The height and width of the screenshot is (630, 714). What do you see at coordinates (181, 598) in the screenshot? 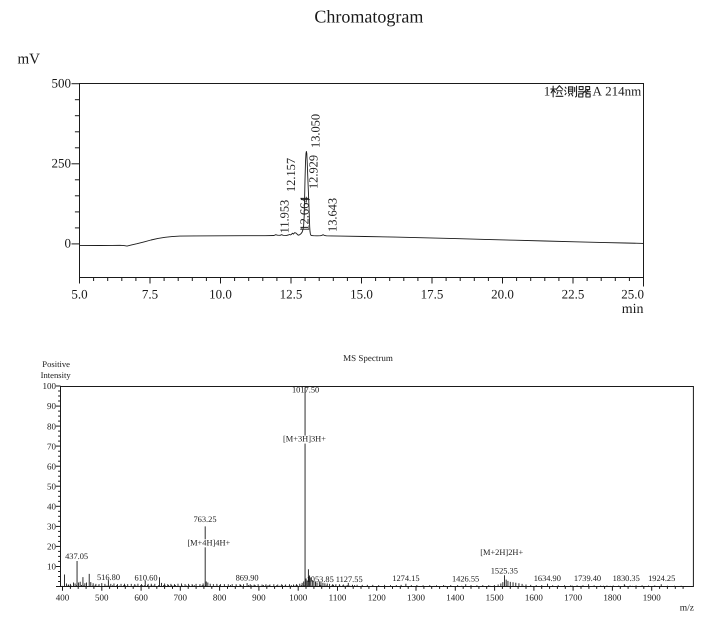
I see `svg-text: 700` at bounding box center [181, 598].